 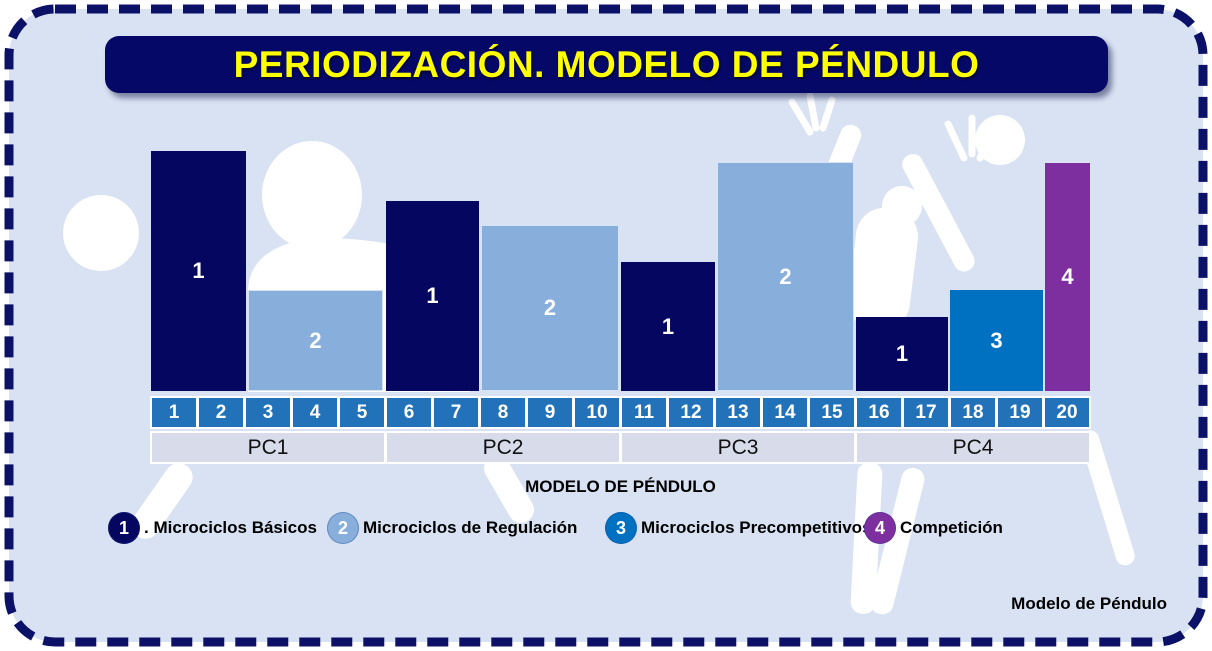 What do you see at coordinates (597, 412) in the screenshot?
I see `week-cell-10: 10` at bounding box center [597, 412].